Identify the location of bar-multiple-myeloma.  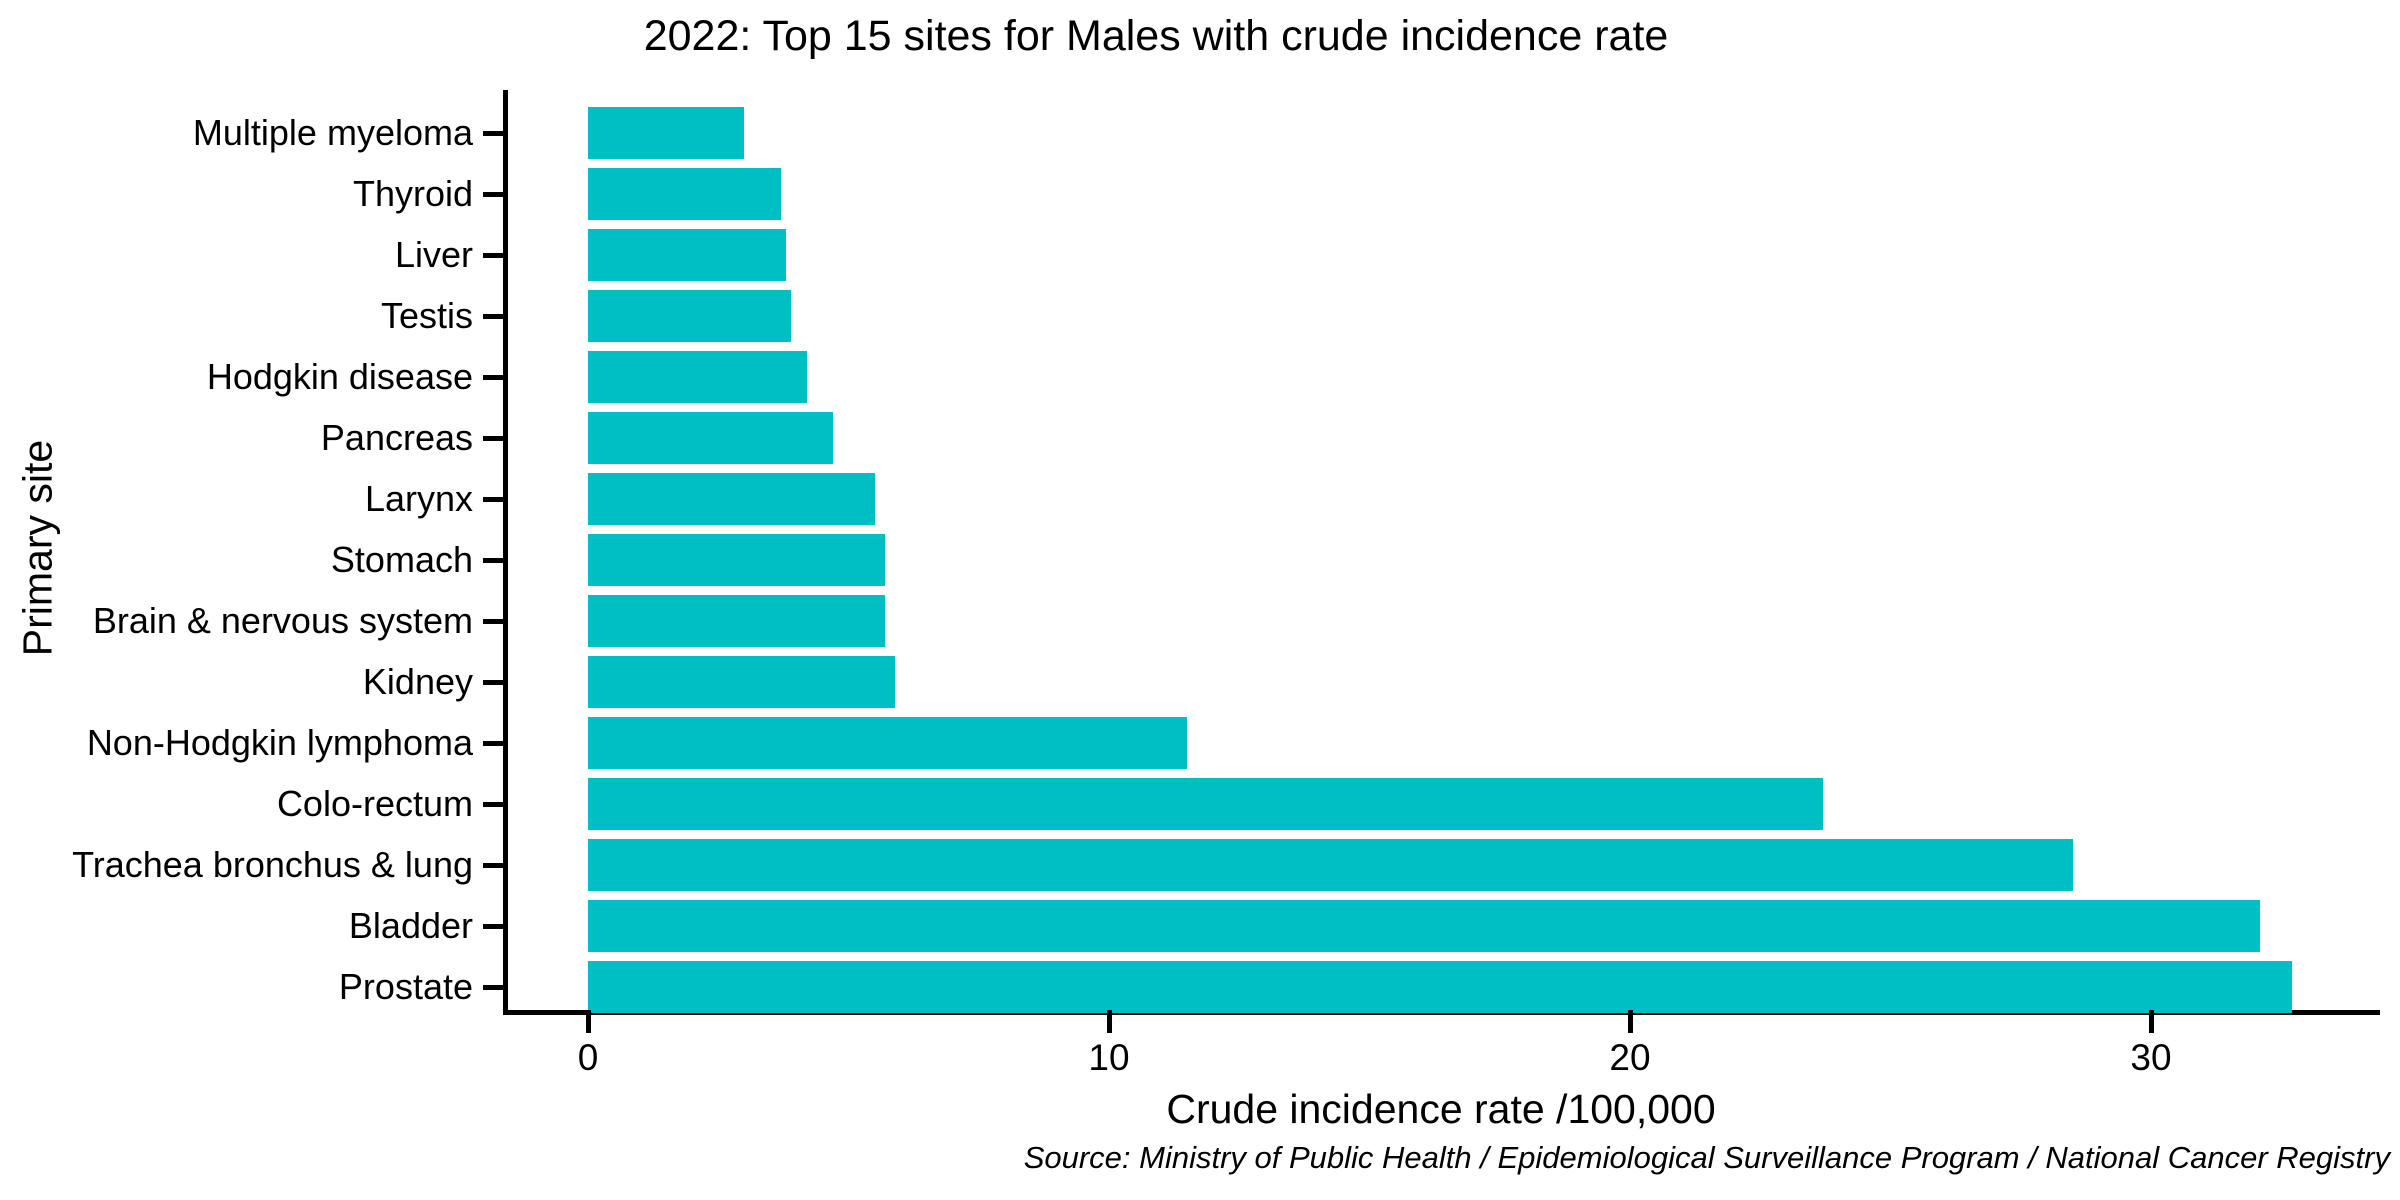
(666, 133).